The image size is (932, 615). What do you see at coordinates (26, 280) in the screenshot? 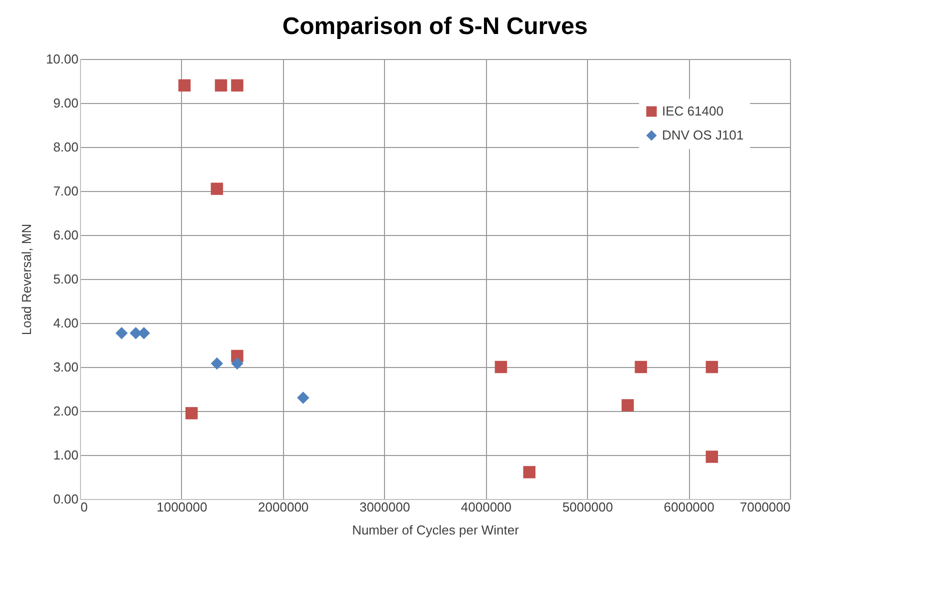
I see `y-axis-title: Load Reversal, MN` at bounding box center [26, 280].